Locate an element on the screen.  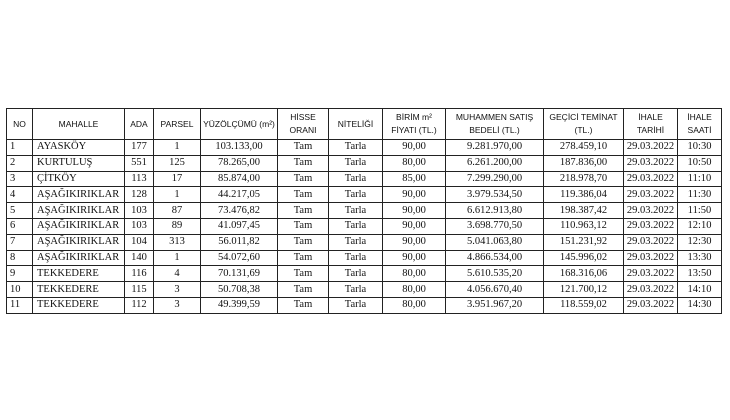
cell-muhammen-bedel: 5.610.535,20 is located at coordinates (494, 274).